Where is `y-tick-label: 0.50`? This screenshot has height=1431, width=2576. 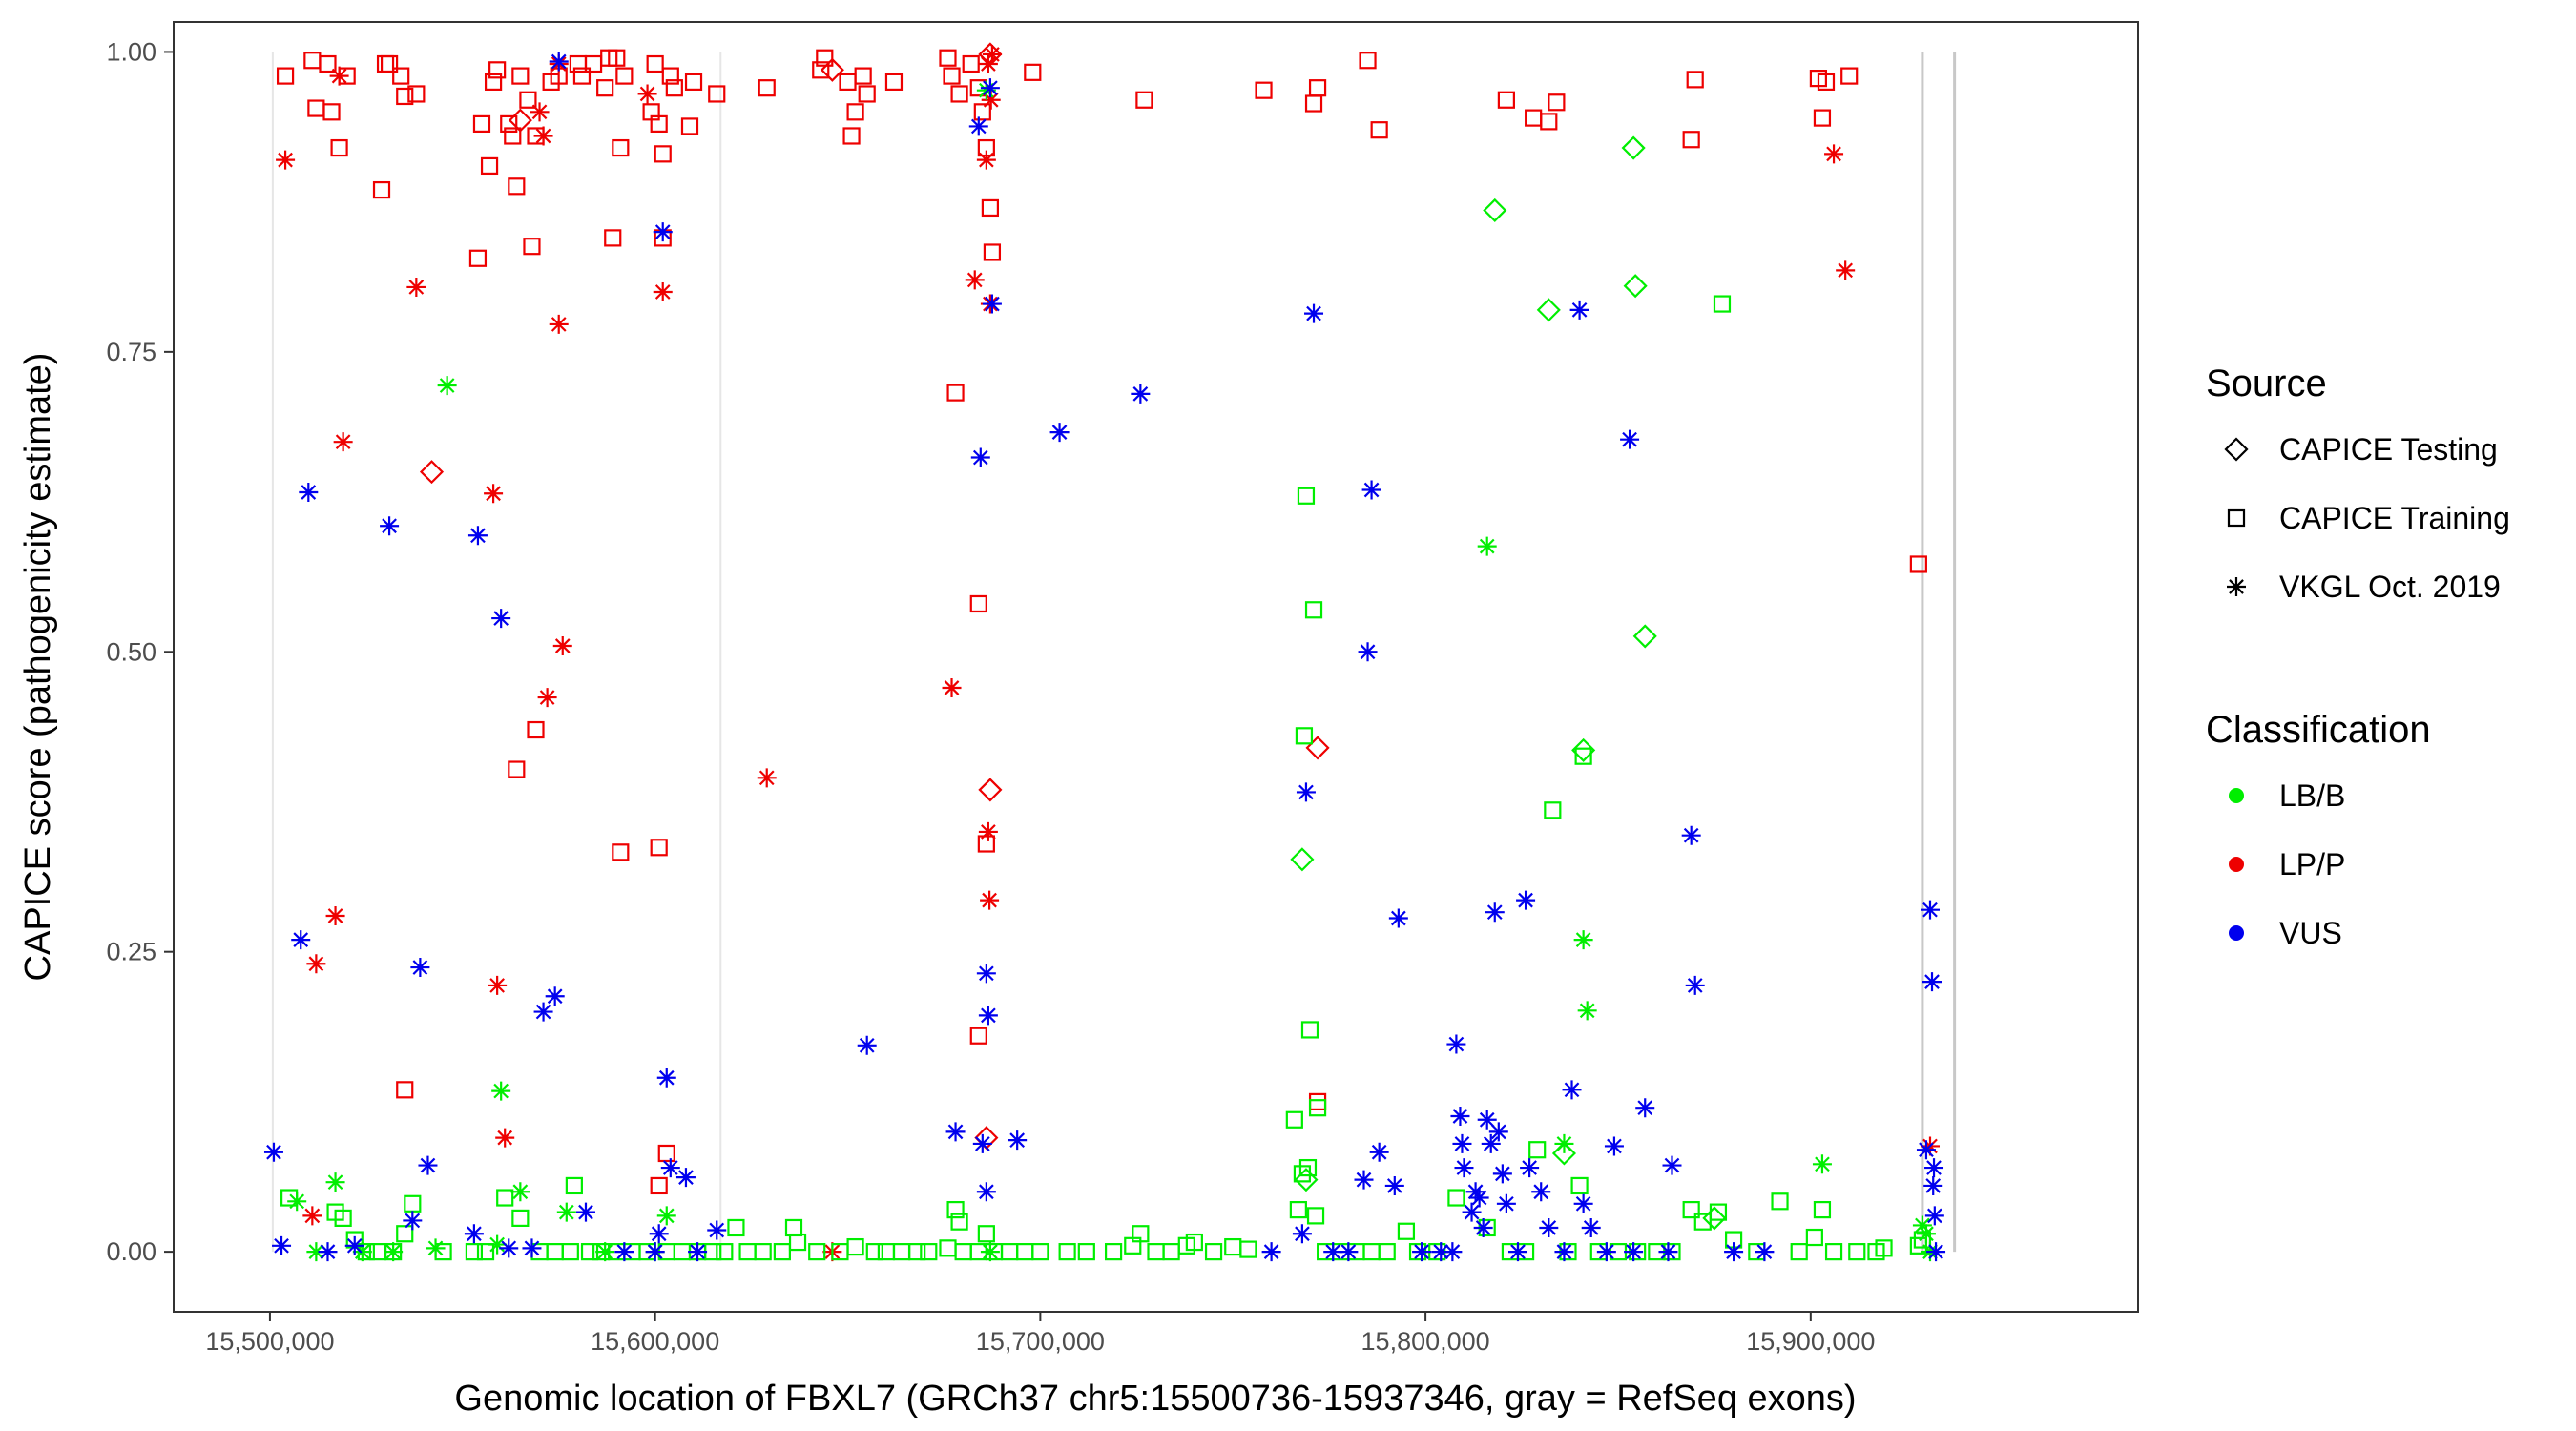 y-tick-label: 0.50 is located at coordinates (131, 651).